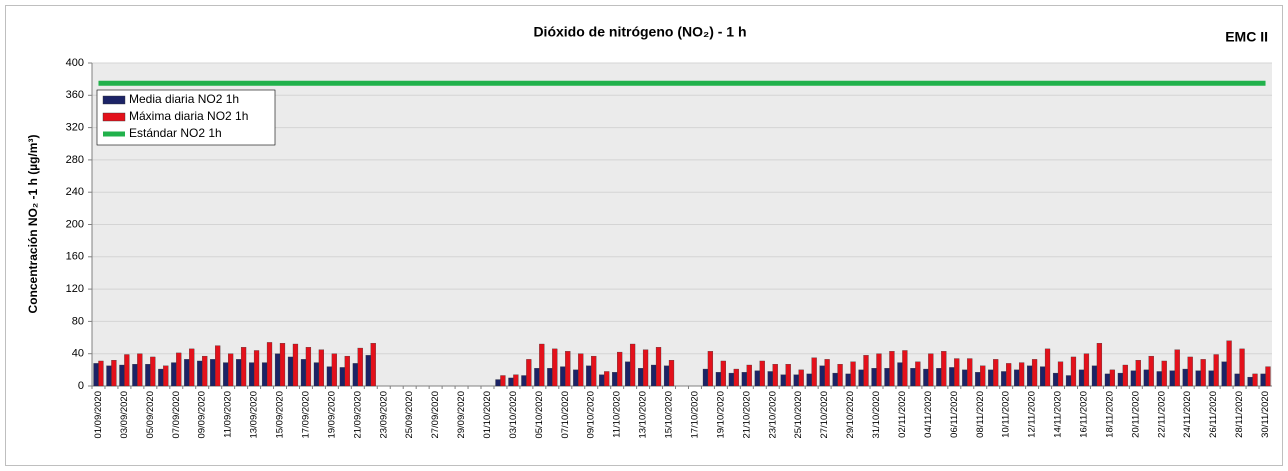 The height and width of the screenshot is (471, 1288). I want to click on y-tick-label: 80, so click(78, 321).